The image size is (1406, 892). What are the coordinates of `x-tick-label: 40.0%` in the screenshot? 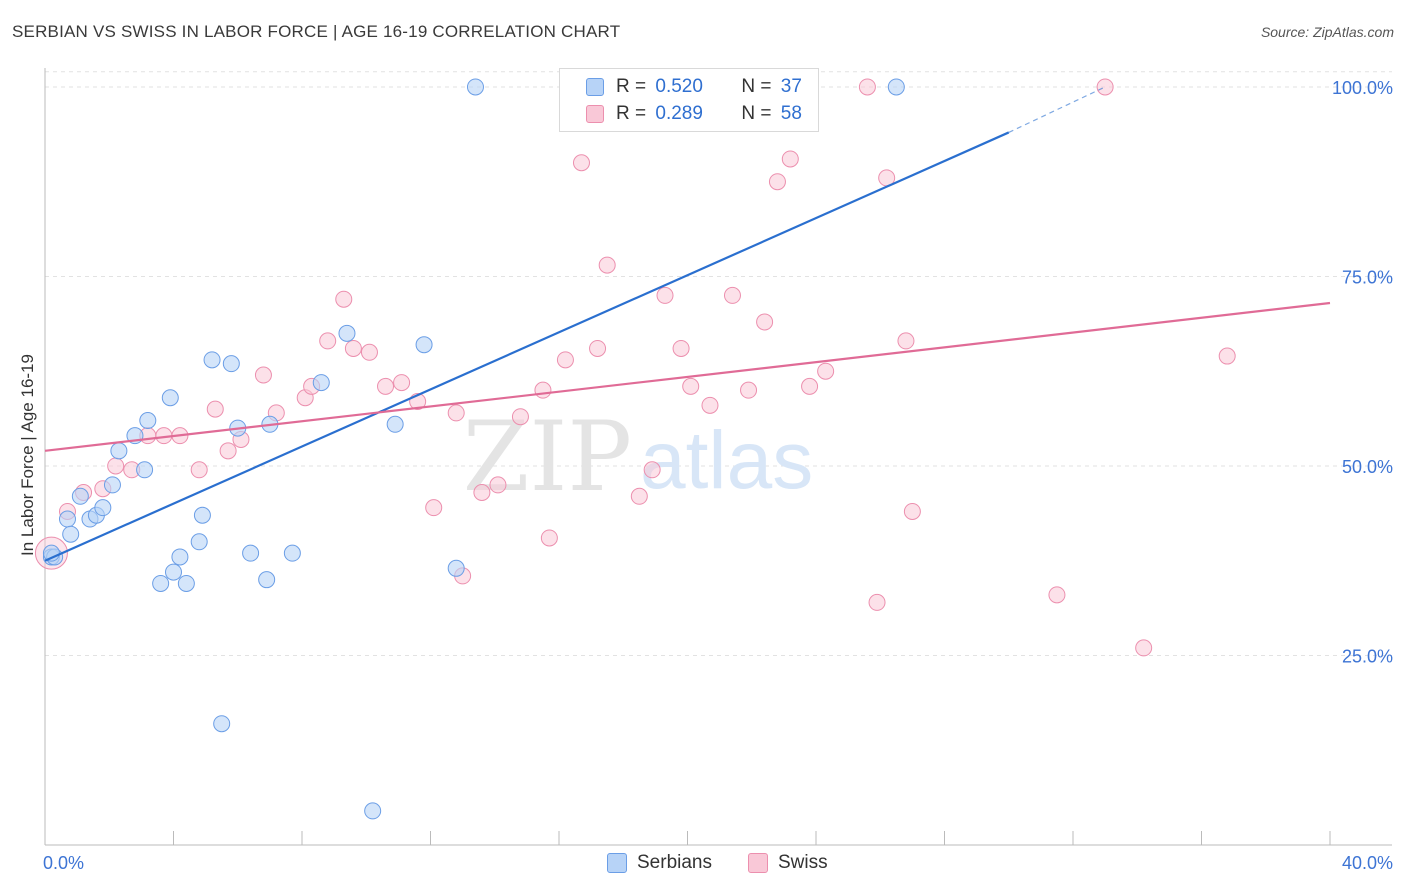 It's located at (1367, 863).